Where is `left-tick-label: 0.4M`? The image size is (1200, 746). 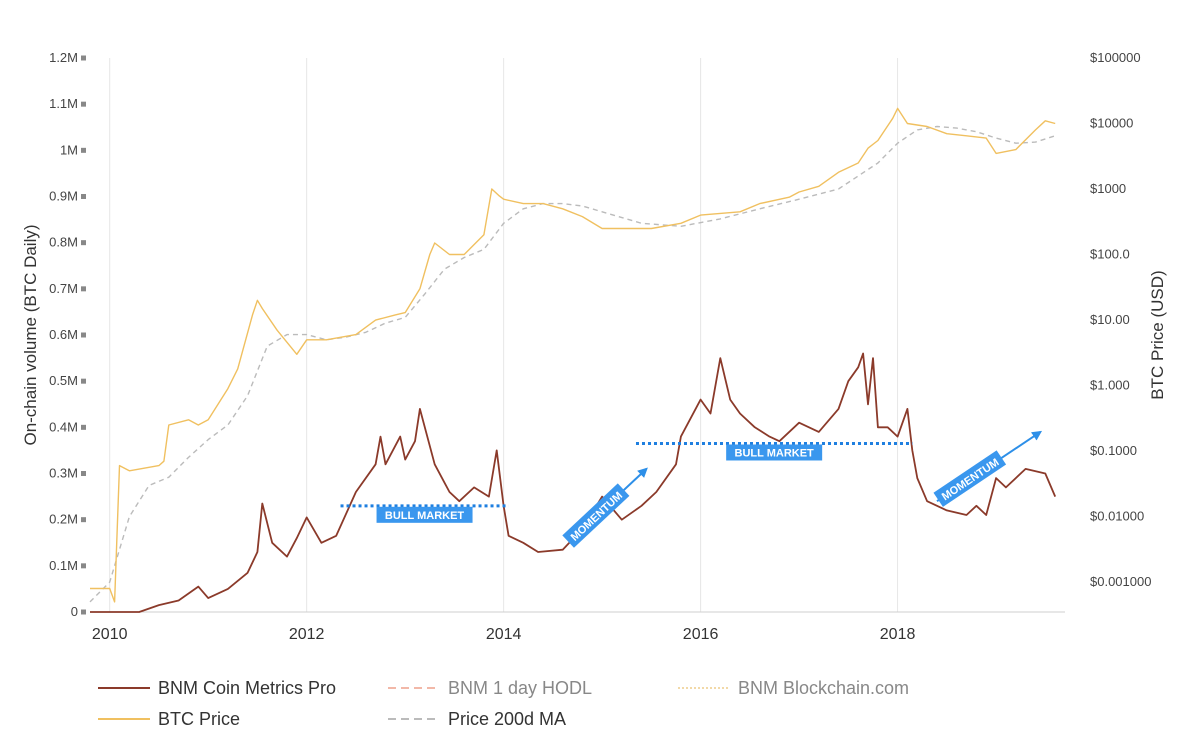
left-tick-label: 0.4M is located at coordinates (63, 426).